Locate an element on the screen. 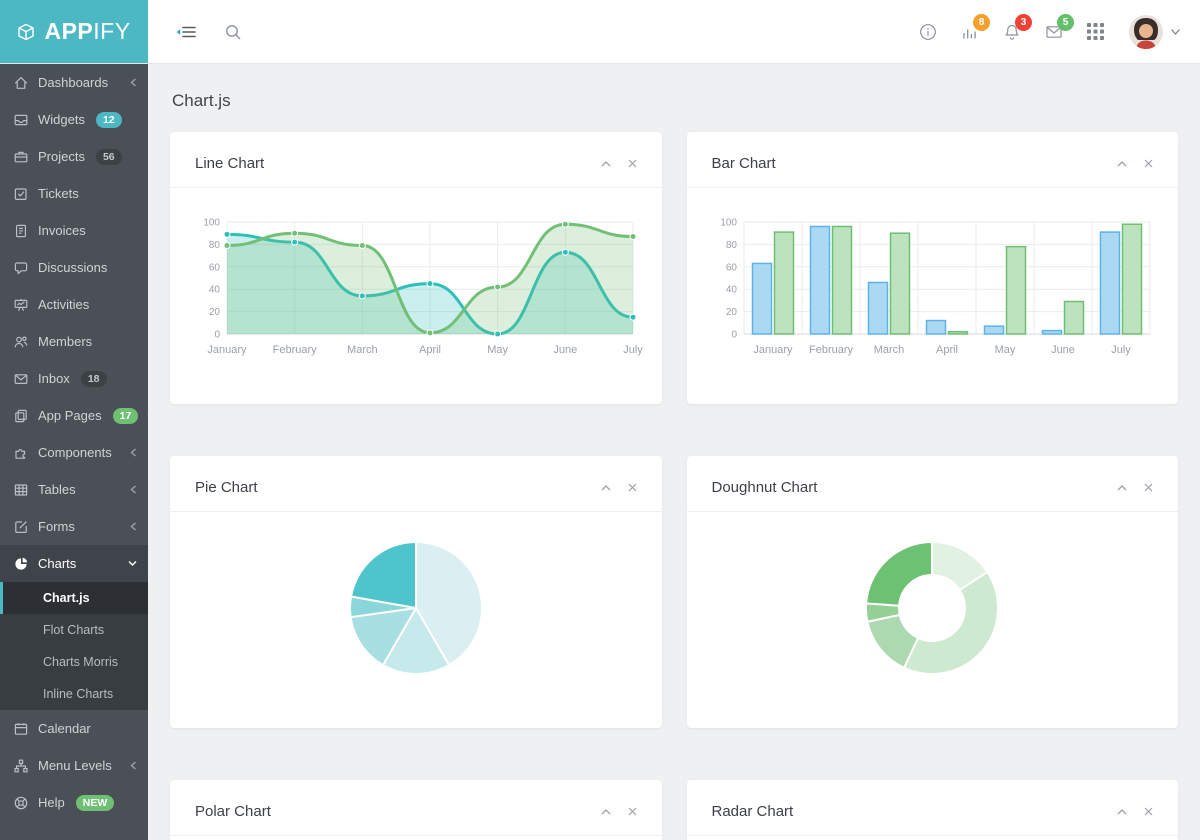 Image resolution: width=1200 pixels, height=840 pixels. card-header: Doughnut Chart is located at coordinates (932, 484).